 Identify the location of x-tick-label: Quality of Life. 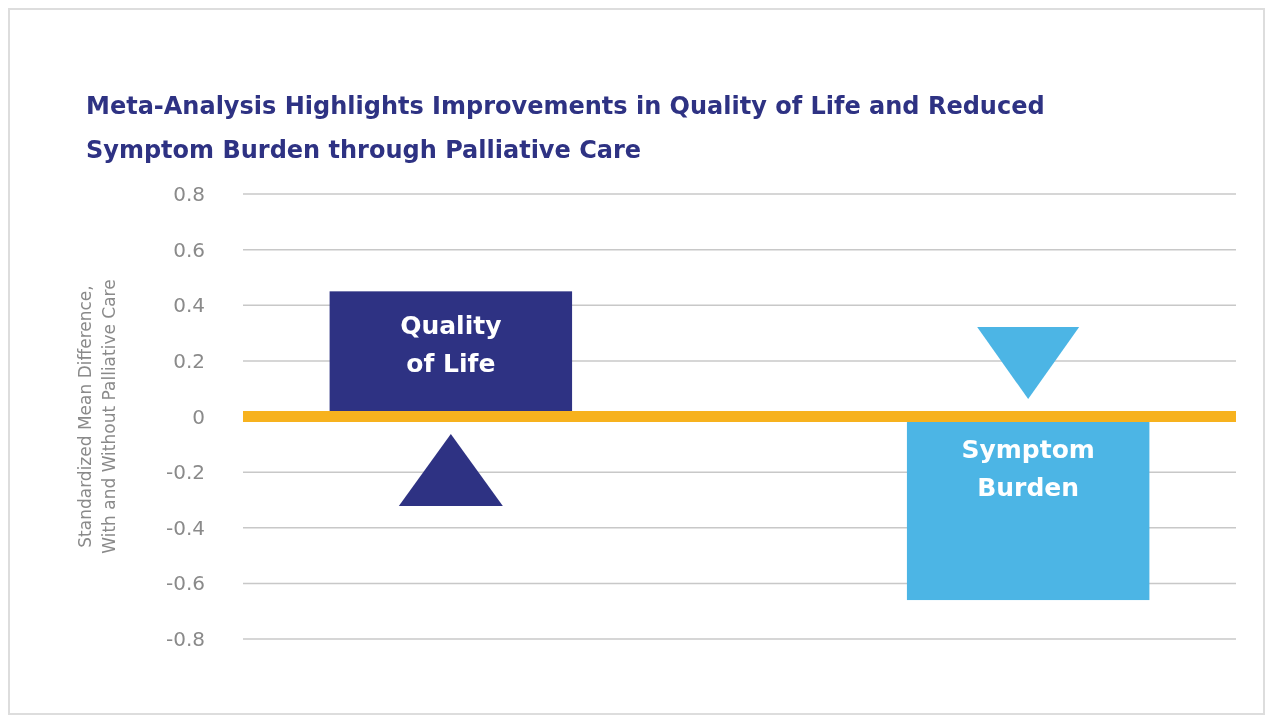
(451, 344).